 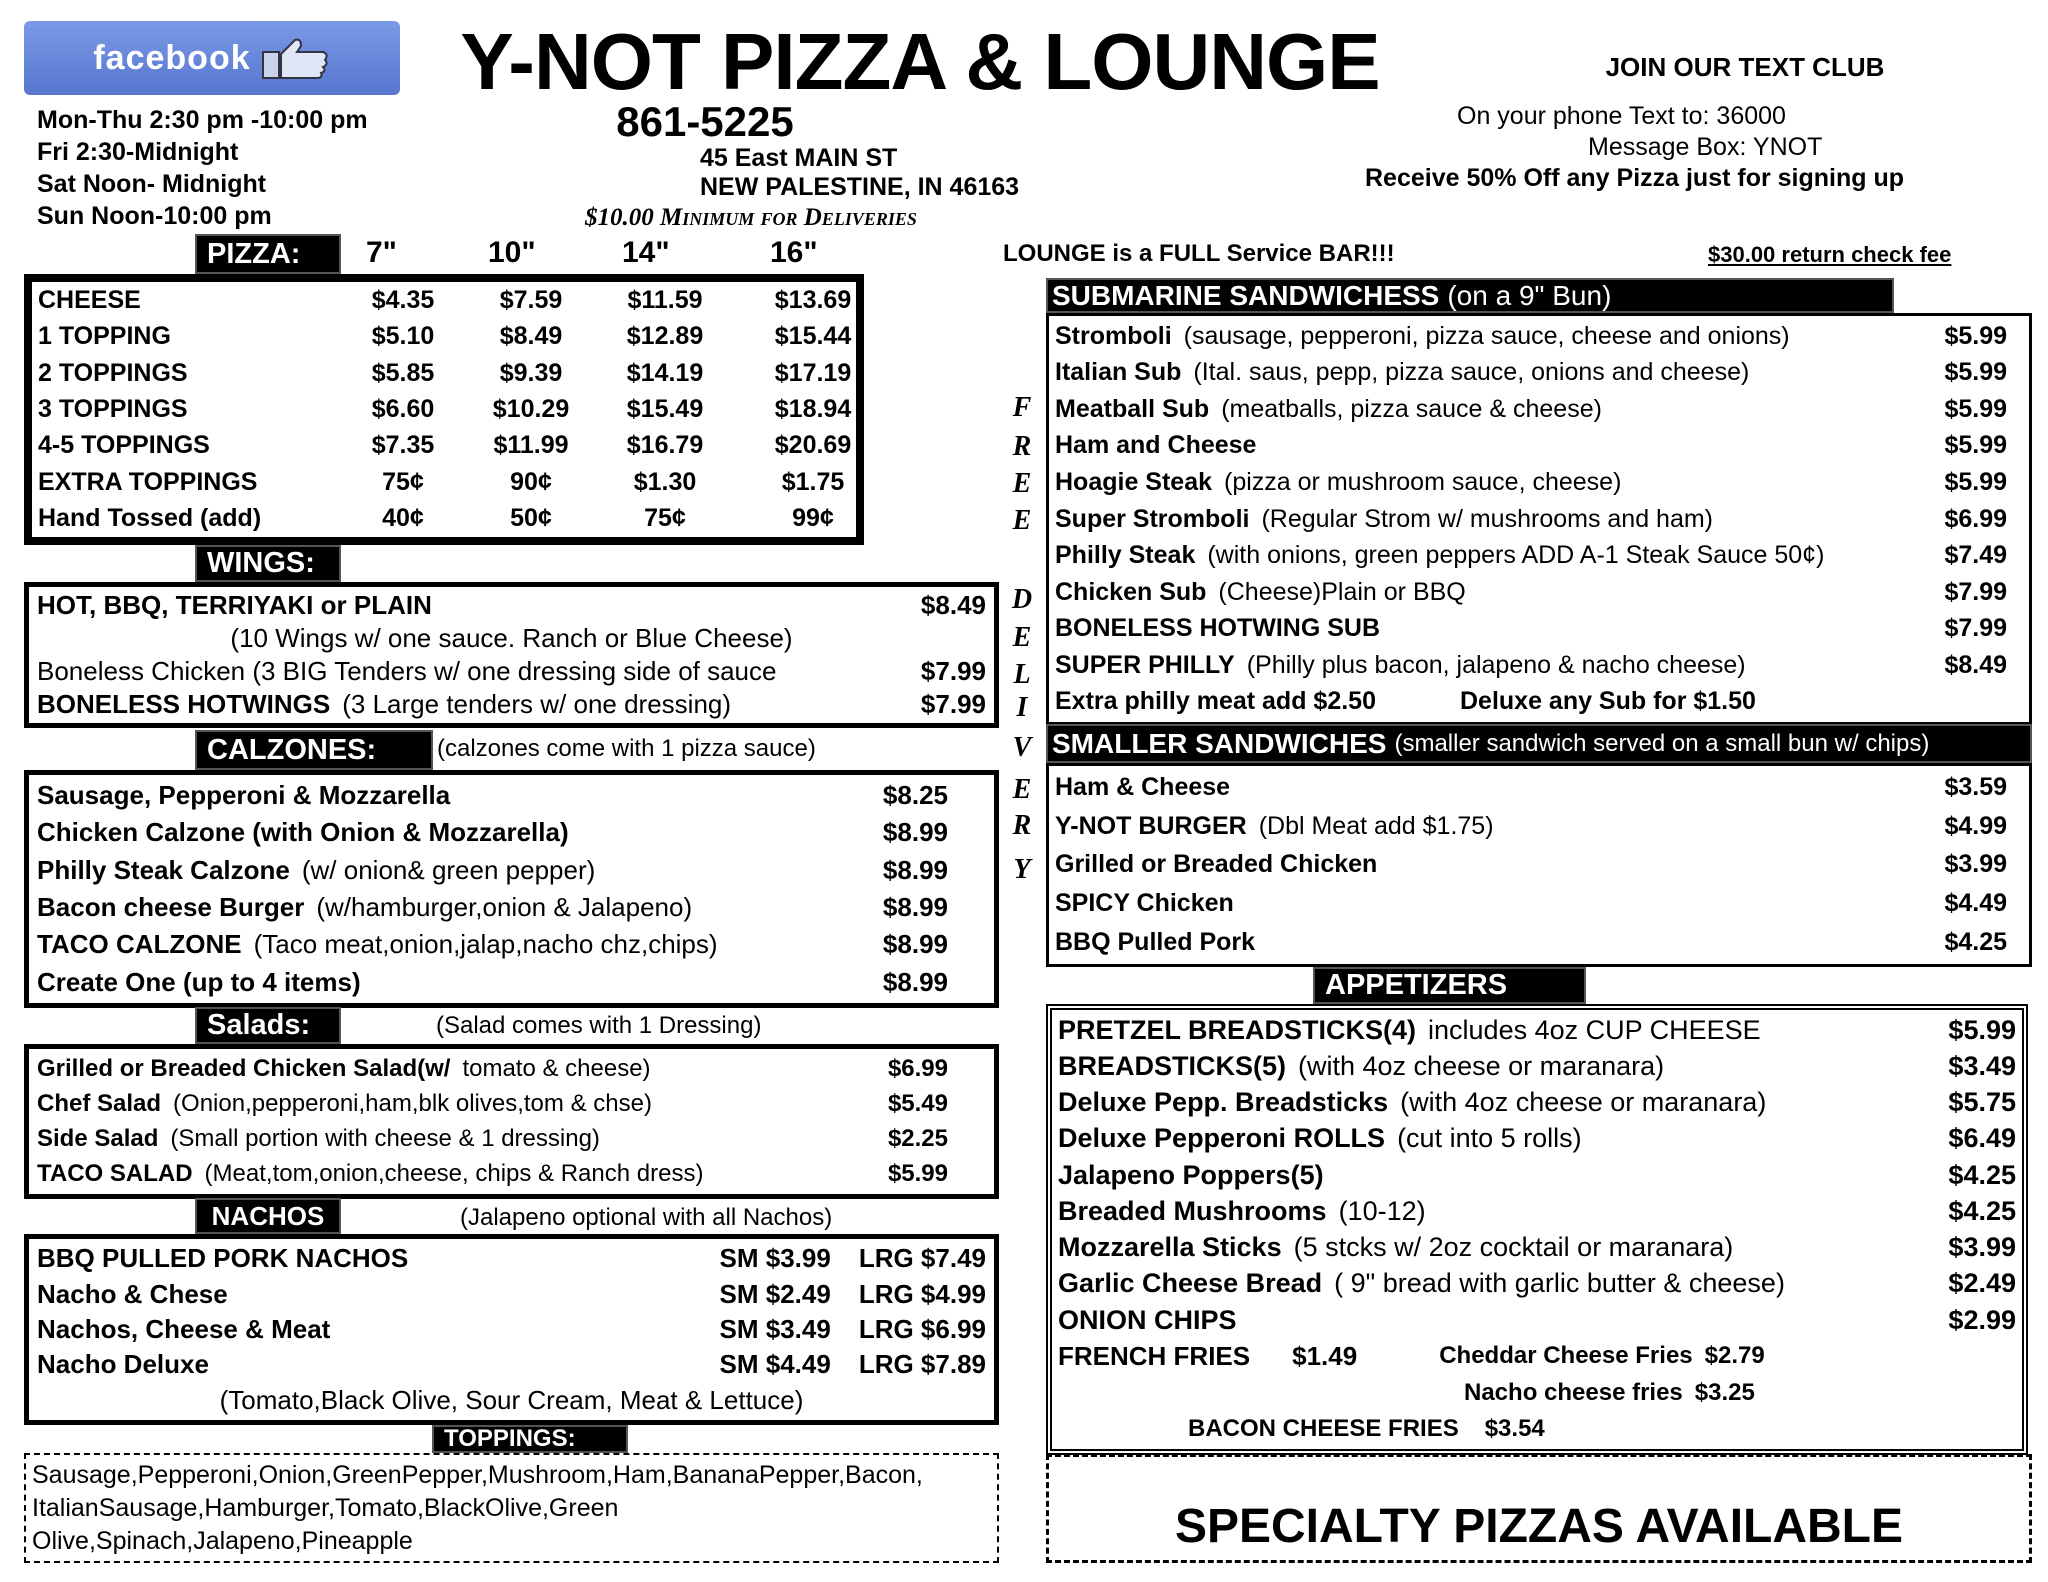 What do you see at coordinates (922, 1293) in the screenshot?
I see `item-price-large: LRG $4.99` at bounding box center [922, 1293].